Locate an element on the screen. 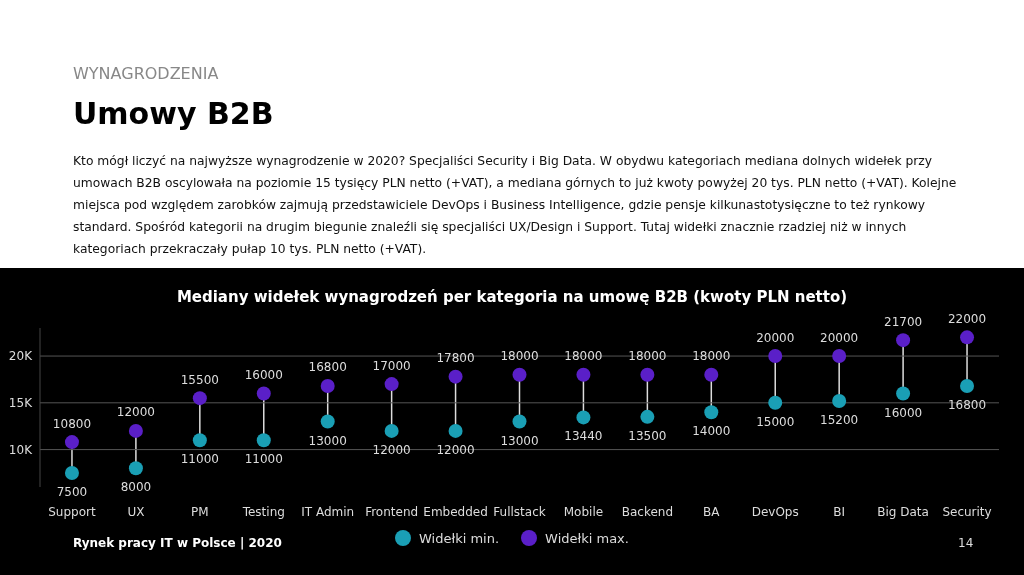  x-tick-label: BI is located at coordinates (839, 511).